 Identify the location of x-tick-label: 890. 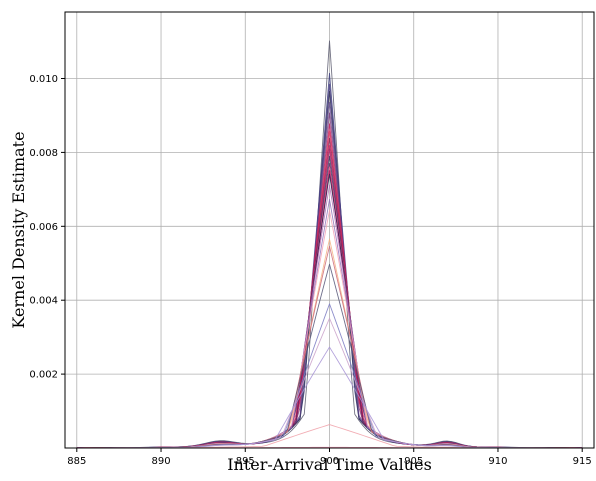
(160, 461).